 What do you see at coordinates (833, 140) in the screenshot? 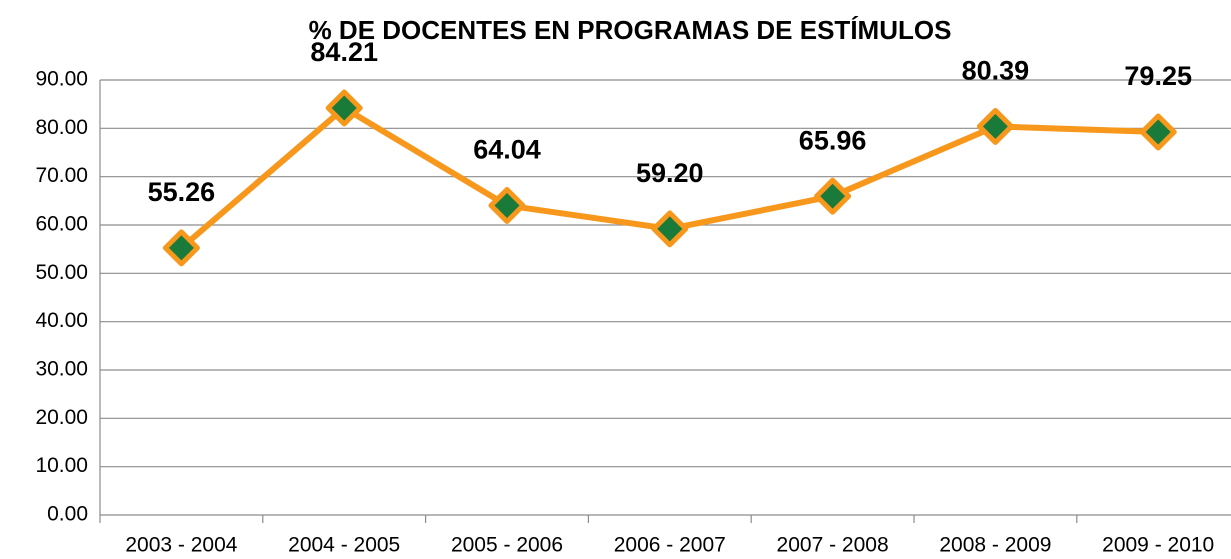
I see `data-label: 65.96` at bounding box center [833, 140].